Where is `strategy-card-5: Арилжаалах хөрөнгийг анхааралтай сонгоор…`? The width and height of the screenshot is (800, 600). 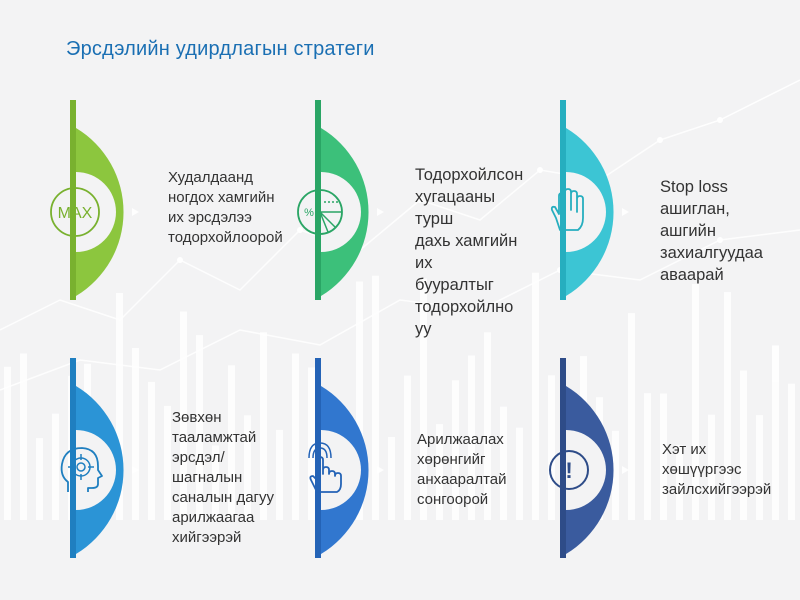 strategy-card-5: Арилжаалах хөрөнгийг анхааралтай сонгоор… is located at coordinates (405, 458).